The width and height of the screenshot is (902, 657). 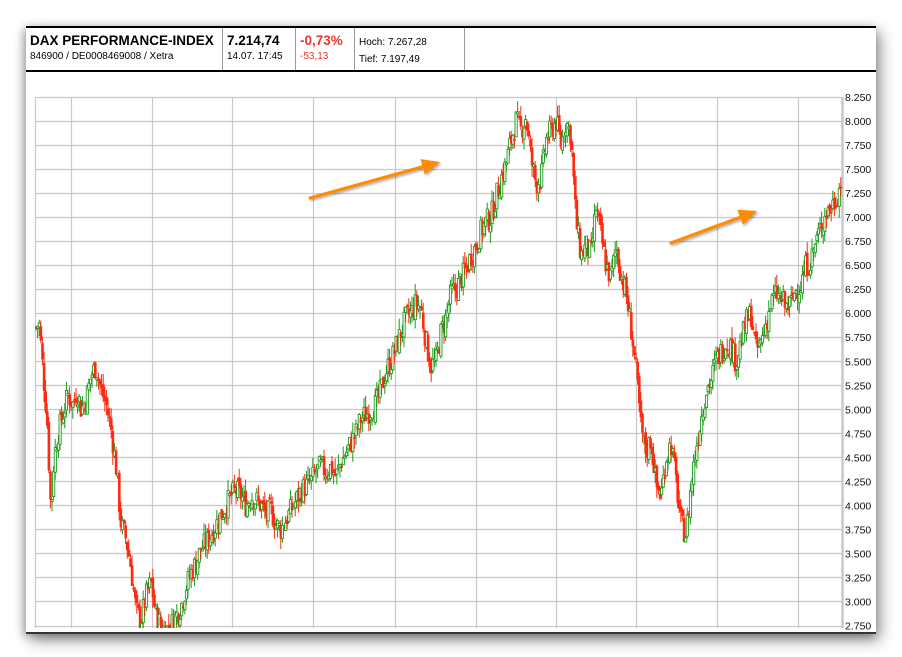 What do you see at coordinates (102, 56) in the screenshot?
I see `instrument-identifiers: 846900 / DE0008469008 / Xetra` at bounding box center [102, 56].